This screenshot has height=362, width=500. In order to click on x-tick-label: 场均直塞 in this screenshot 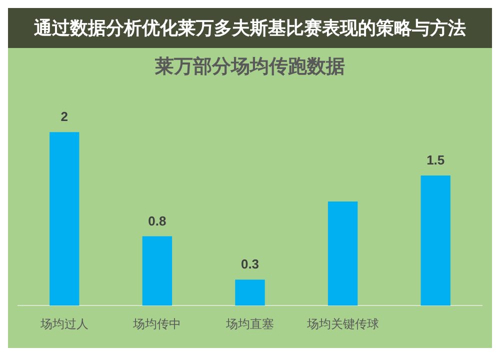, I will do `click(249, 323)`.